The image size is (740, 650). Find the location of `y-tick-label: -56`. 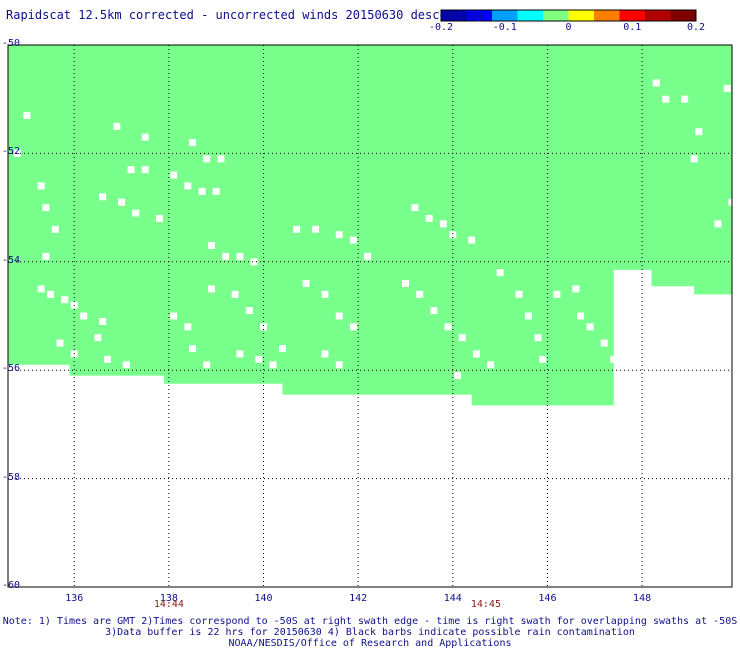

y-tick-label: -56 is located at coordinates (11, 369).